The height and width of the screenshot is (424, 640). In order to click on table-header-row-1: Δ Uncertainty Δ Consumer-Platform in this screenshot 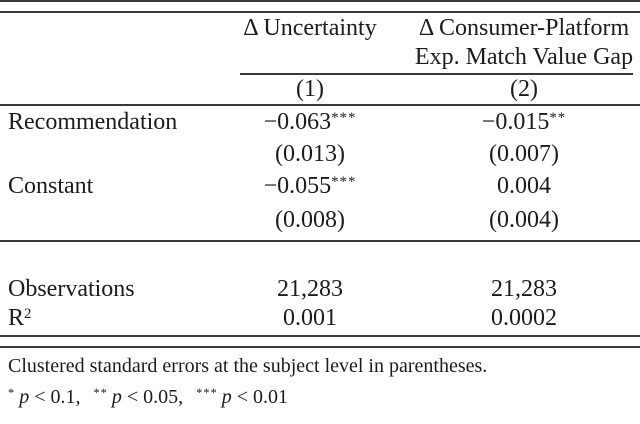, I will do `click(320, 28)`.